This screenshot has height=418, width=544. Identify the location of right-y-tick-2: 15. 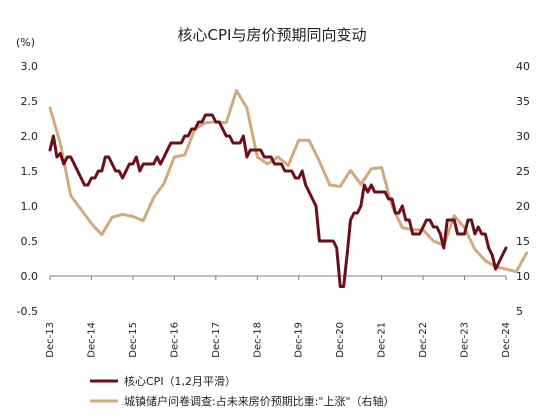
(523, 241).